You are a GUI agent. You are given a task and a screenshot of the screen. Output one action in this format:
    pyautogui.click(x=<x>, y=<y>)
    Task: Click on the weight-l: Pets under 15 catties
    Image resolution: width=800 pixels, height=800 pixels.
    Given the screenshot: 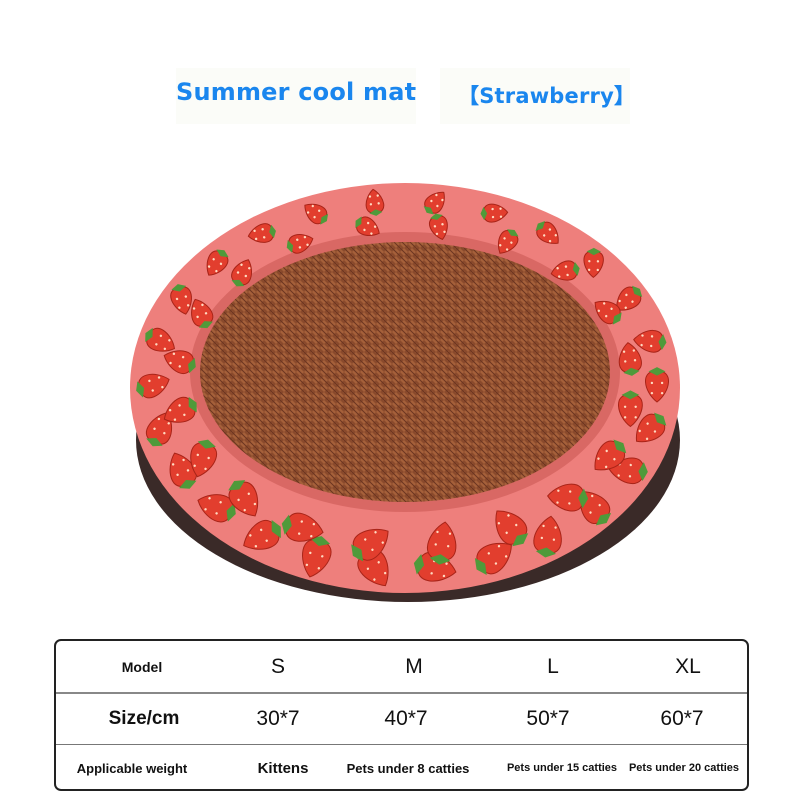 What is the action you would take?
    pyautogui.click(x=562, y=768)
    